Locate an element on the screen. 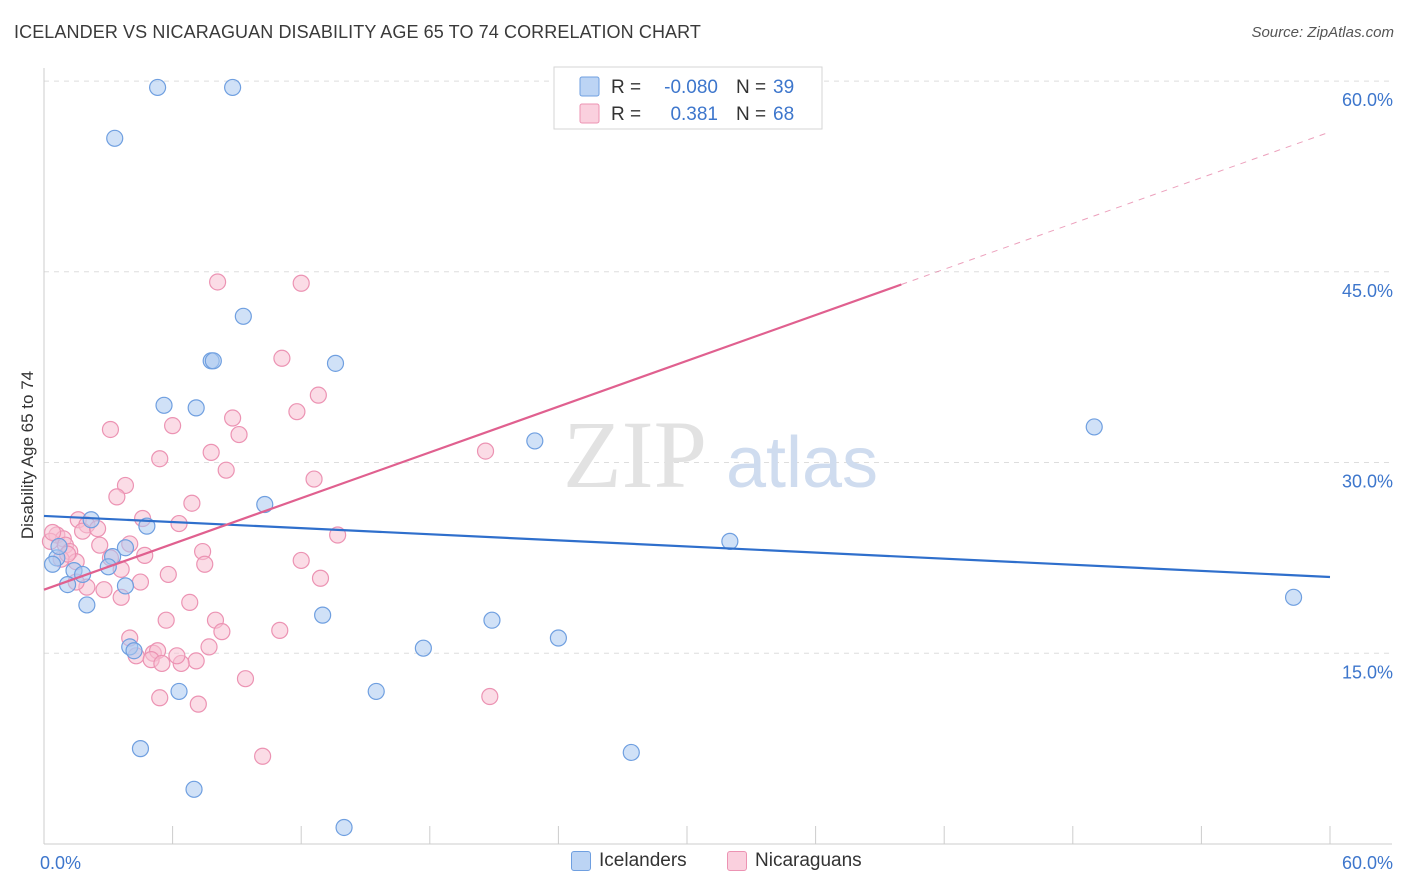  stats-legend: R = -0.080 N = 39 R = 0.381 N = 68 is located at coordinates (688, 98).